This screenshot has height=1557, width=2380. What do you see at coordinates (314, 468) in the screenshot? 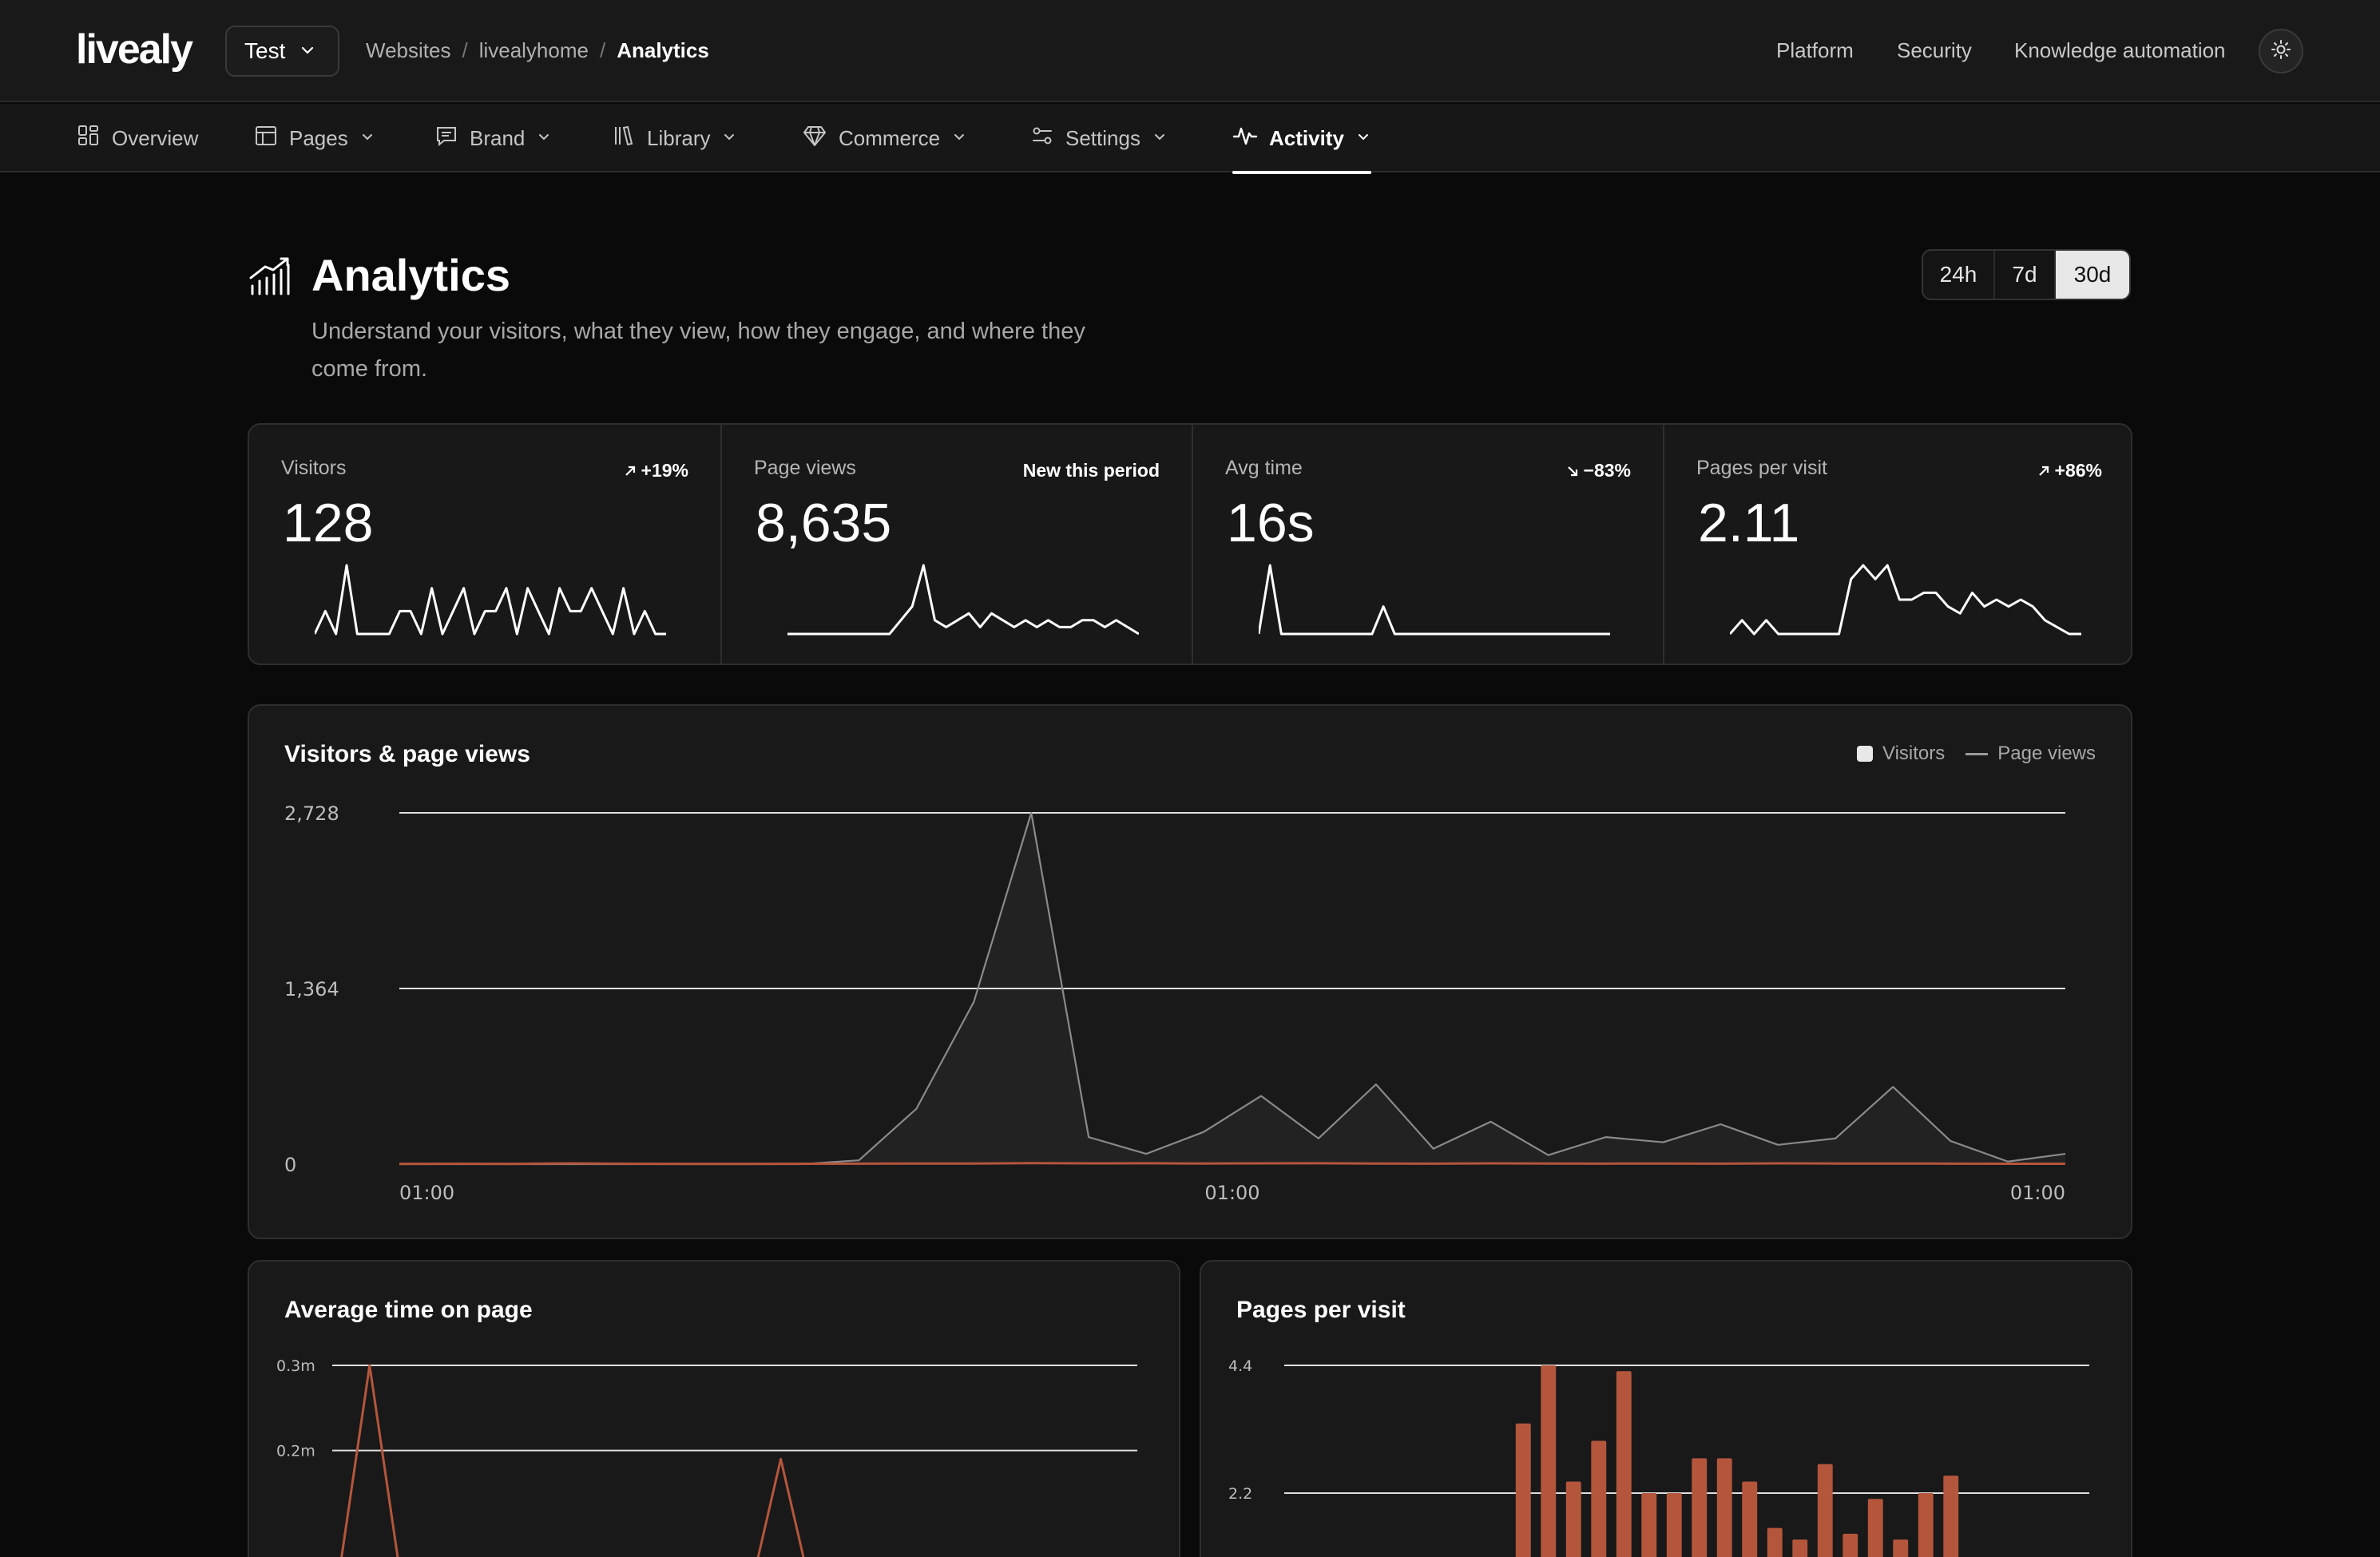
I see `stat-label: Visitors` at bounding box center [314, 468].